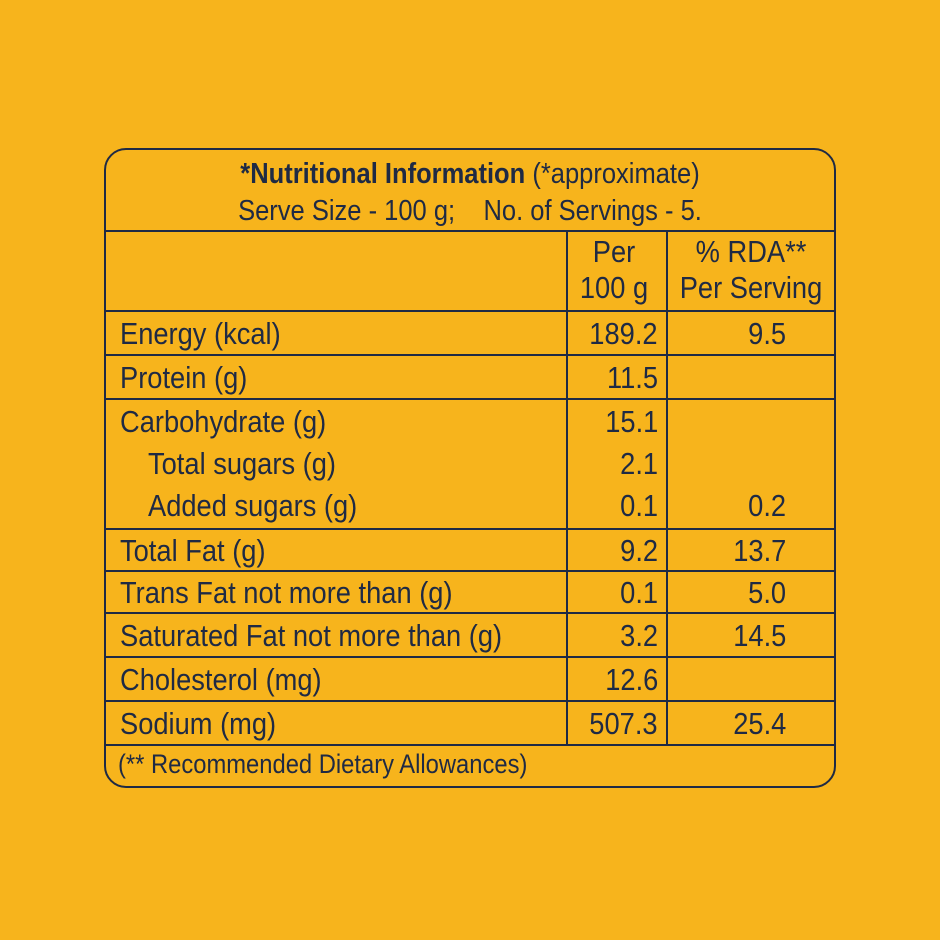  I want to click on title-bold: *Nutritional Information, so click(383, 174).